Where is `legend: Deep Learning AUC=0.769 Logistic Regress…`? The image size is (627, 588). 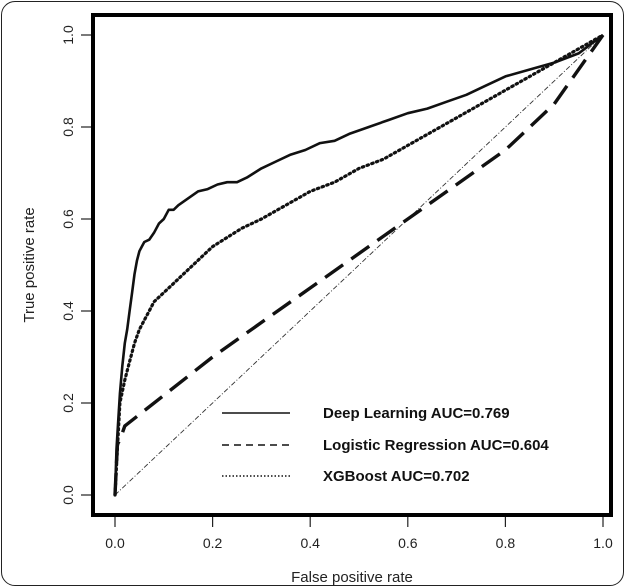
legend: Deep Learning AUC=0.769 Logistic Regress… is located at coordinates (385, 445).